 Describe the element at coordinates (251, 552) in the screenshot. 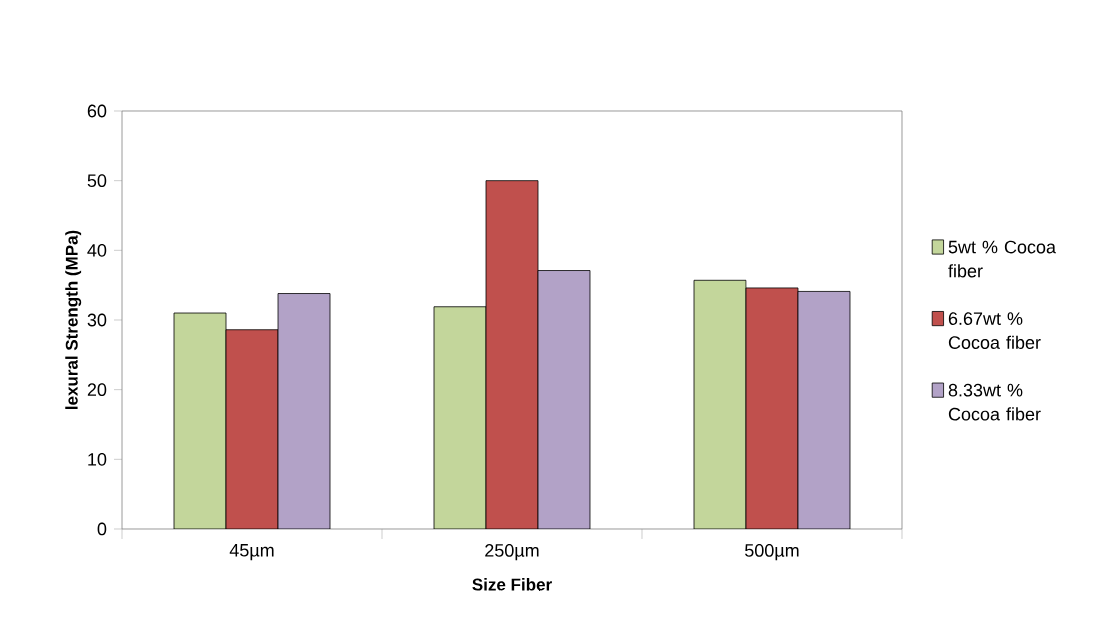

I see `x-tick-label: 45µm` at that location.